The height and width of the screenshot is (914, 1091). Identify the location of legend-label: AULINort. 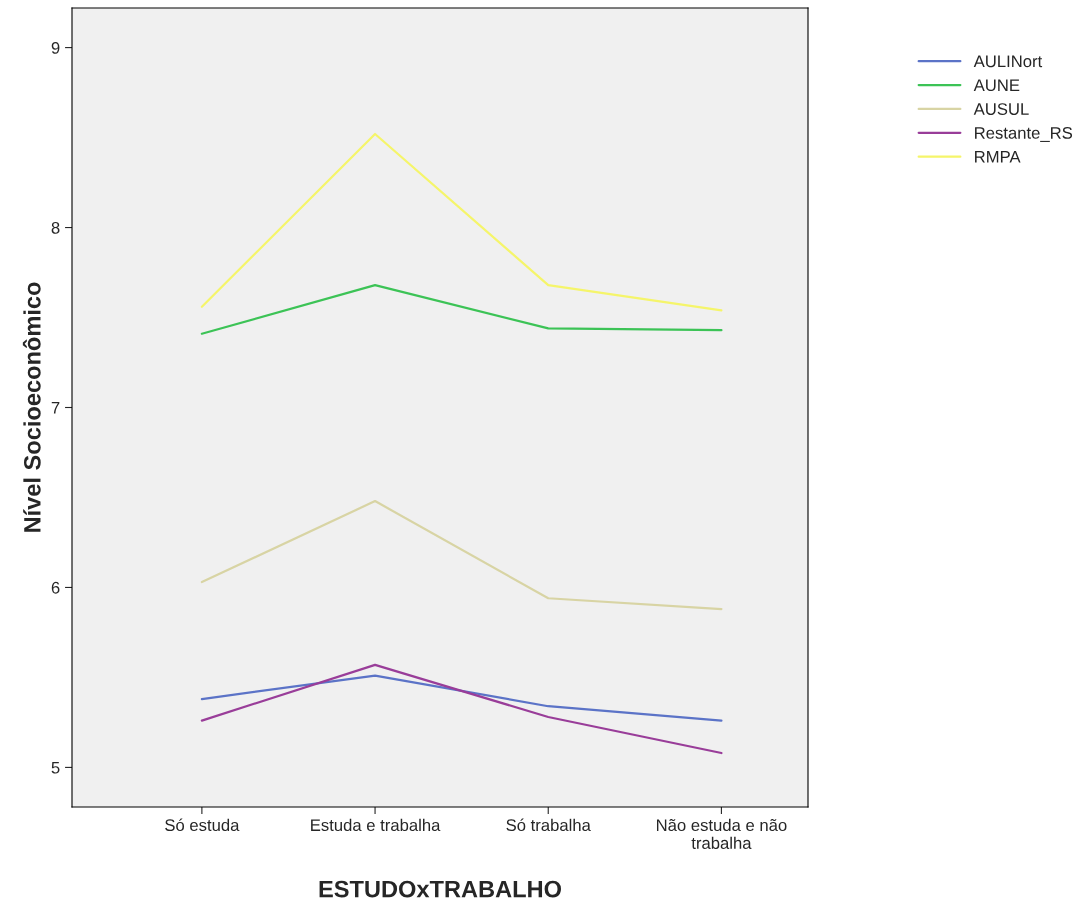
(1008, 61).